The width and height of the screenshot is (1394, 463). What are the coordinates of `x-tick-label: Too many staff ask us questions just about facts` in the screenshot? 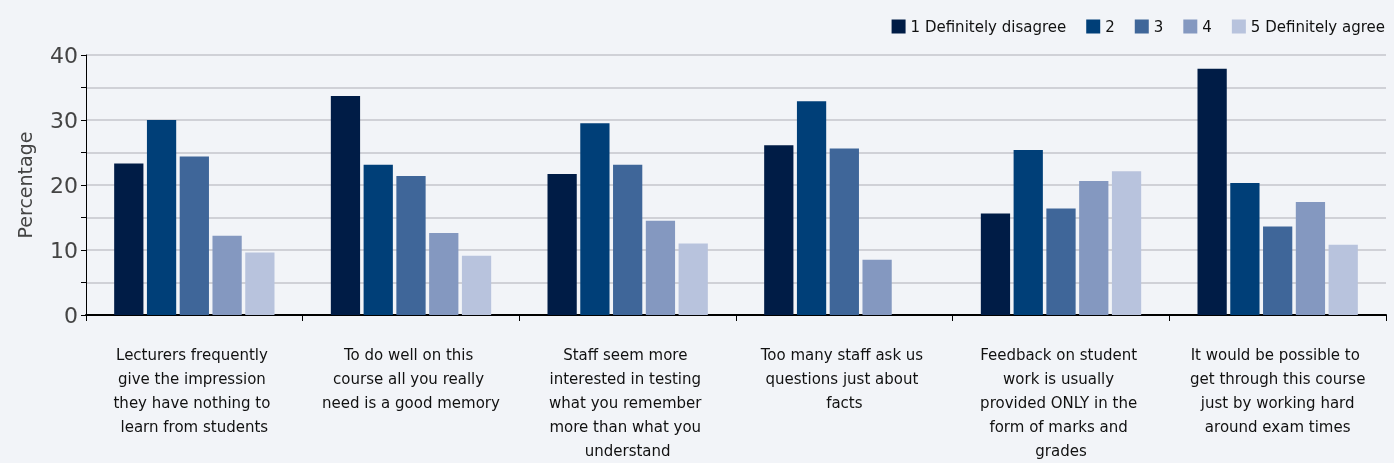 It's located at (843, 379).